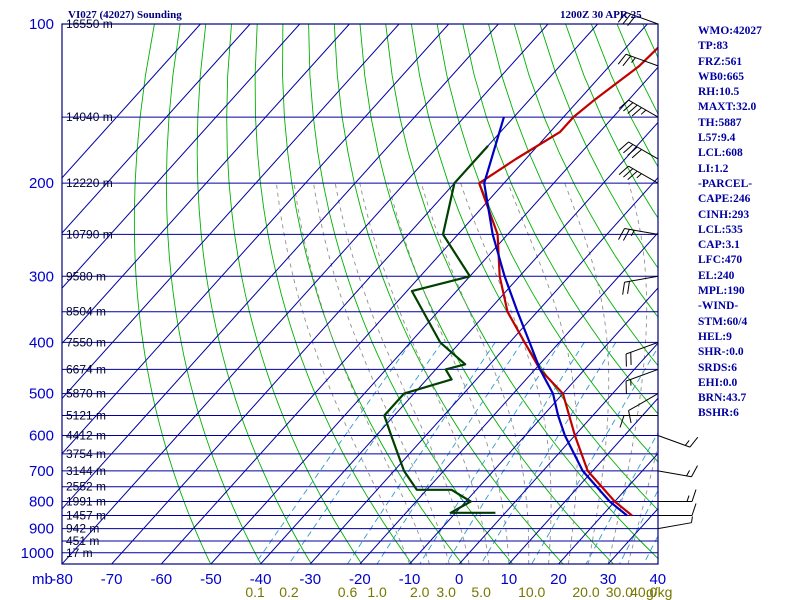  Describe the element at coordinates (37, 553) in the screenshot. I see `pressure-tick-label: 1000` at that location.